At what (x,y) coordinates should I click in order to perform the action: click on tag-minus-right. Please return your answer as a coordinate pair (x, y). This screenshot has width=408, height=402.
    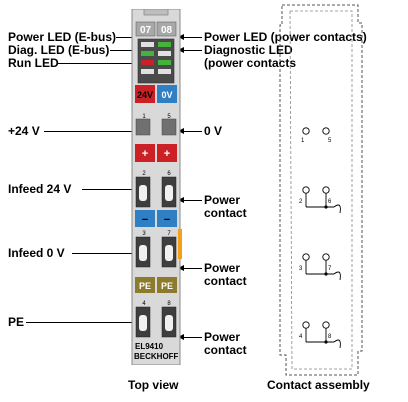
    Looking at the image, I should click on (167, 218).